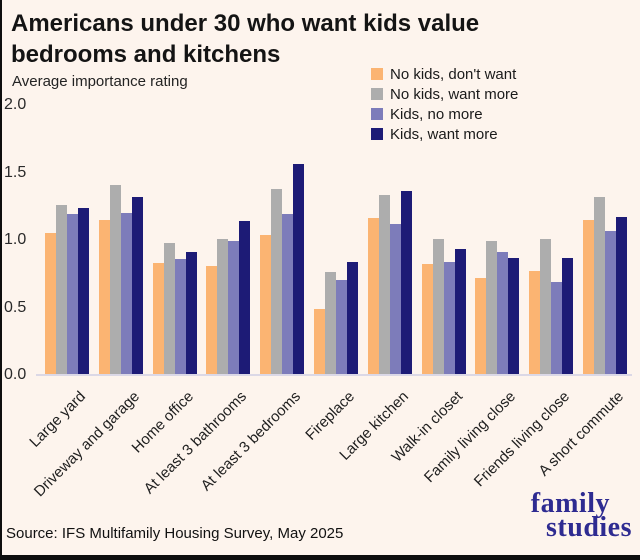 This screenshot has width=640, height=560. I want to click on y-axis-tick-label: 0.0, so click(15, 374).